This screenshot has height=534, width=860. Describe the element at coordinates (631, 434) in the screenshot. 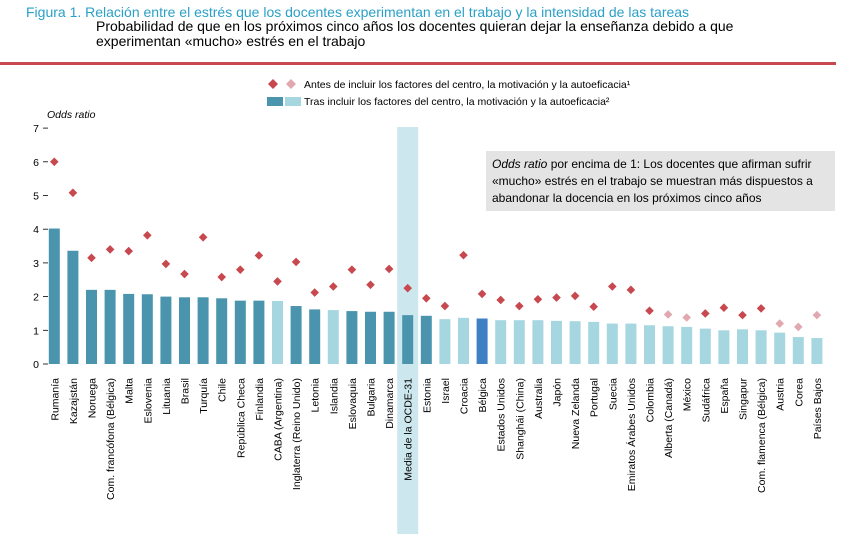

I see `category-label: Emiratos Árabes Unidos` at that location.